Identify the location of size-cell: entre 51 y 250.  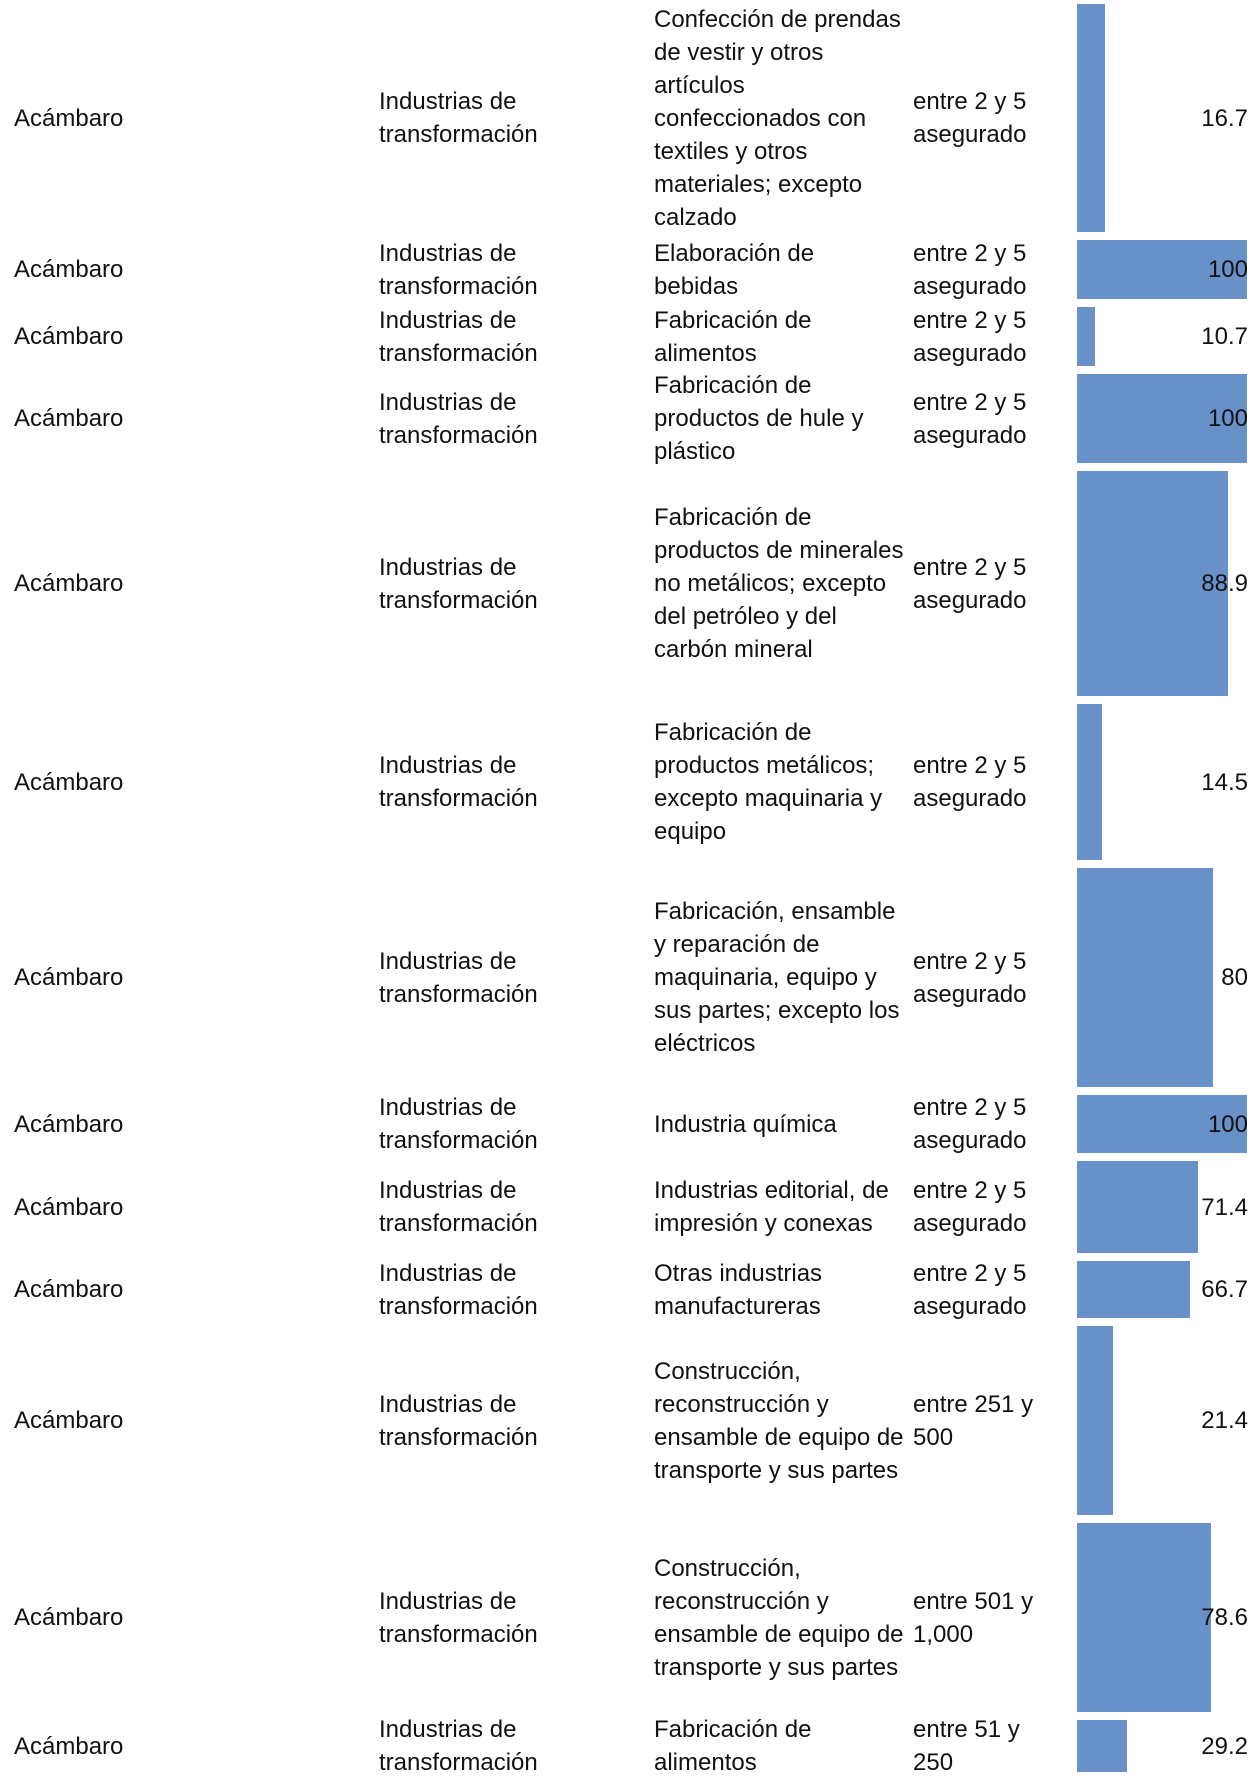
(966, 1746).